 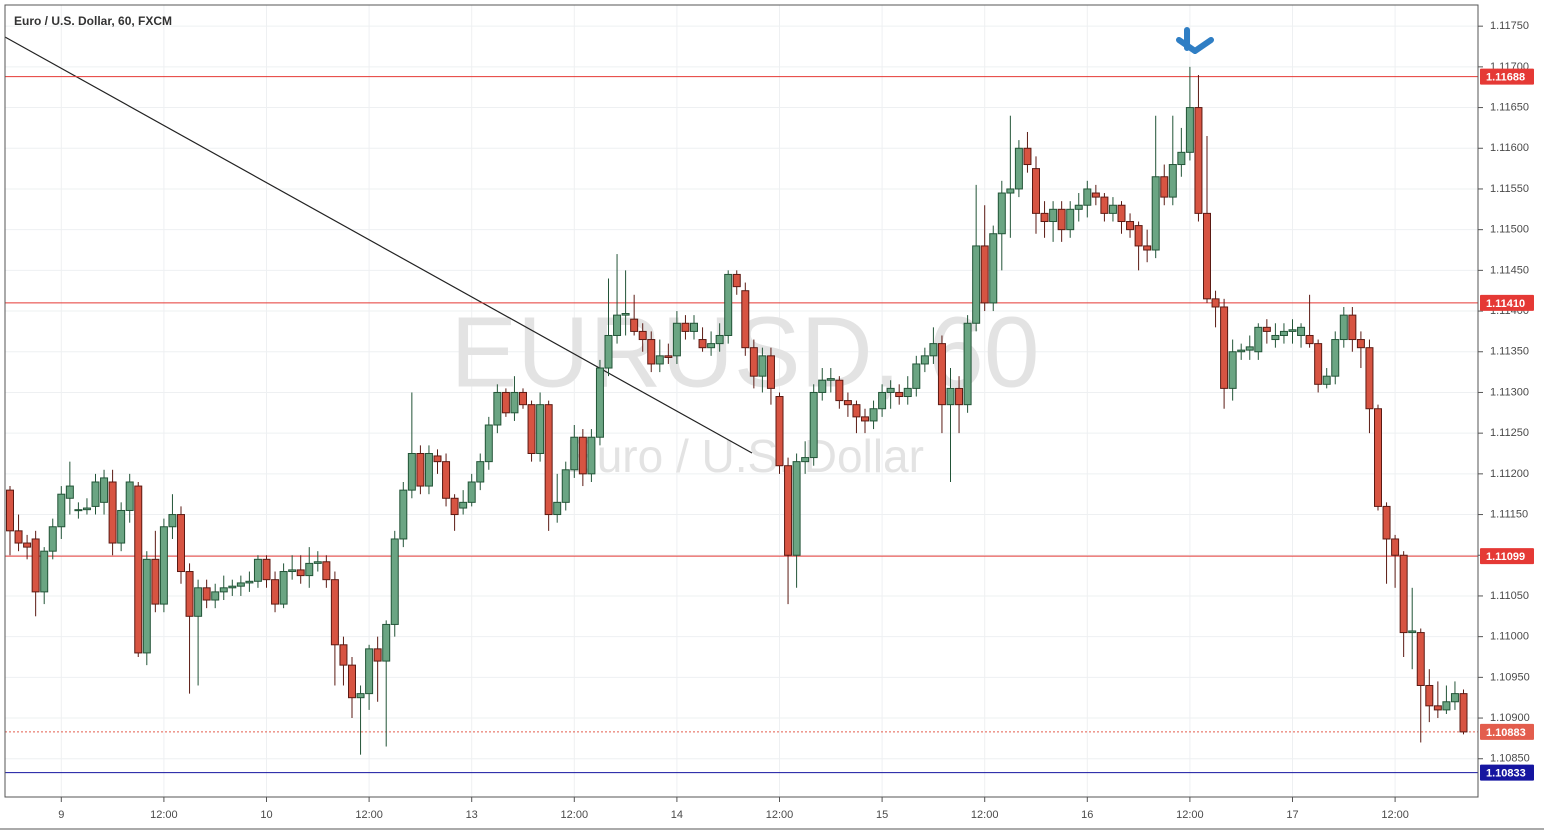 What do you see at coordinates (1087, 815) in the screenshot?
I see `x-tick-label: 16` at bounding box center [1087, 815].